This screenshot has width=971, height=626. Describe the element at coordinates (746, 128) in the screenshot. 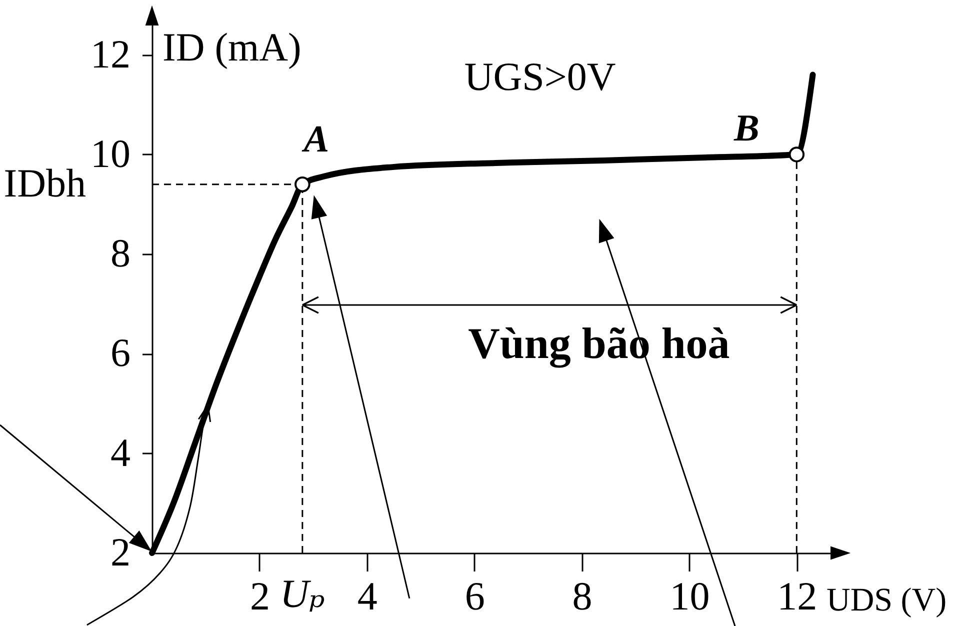

I see `annotation: B` at that location.